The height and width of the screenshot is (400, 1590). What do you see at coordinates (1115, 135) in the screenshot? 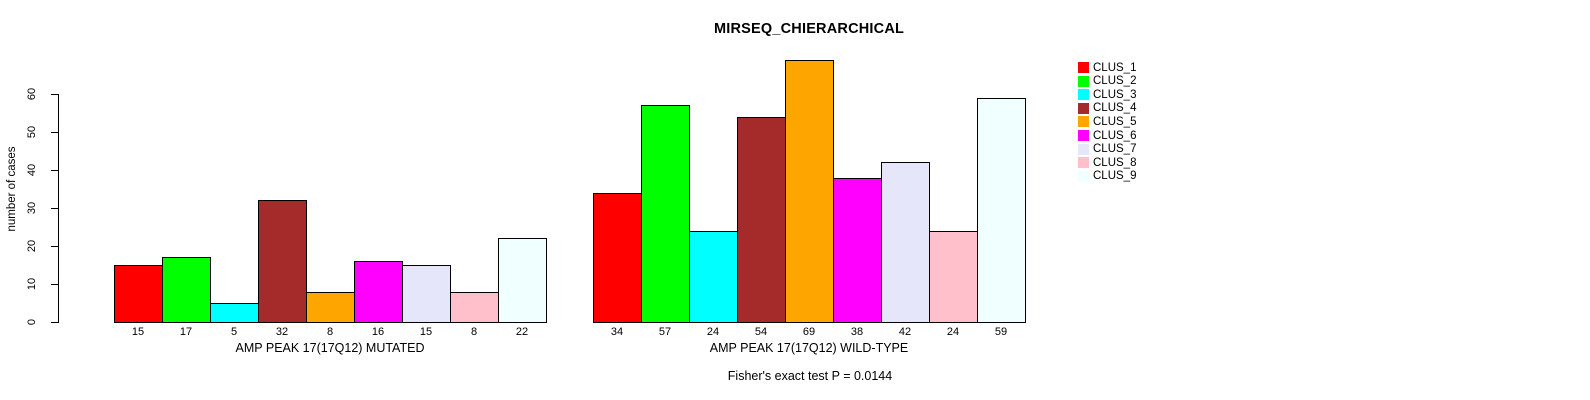
I see `legend-label: CLUS_6` at bounding box center [1115, 135].